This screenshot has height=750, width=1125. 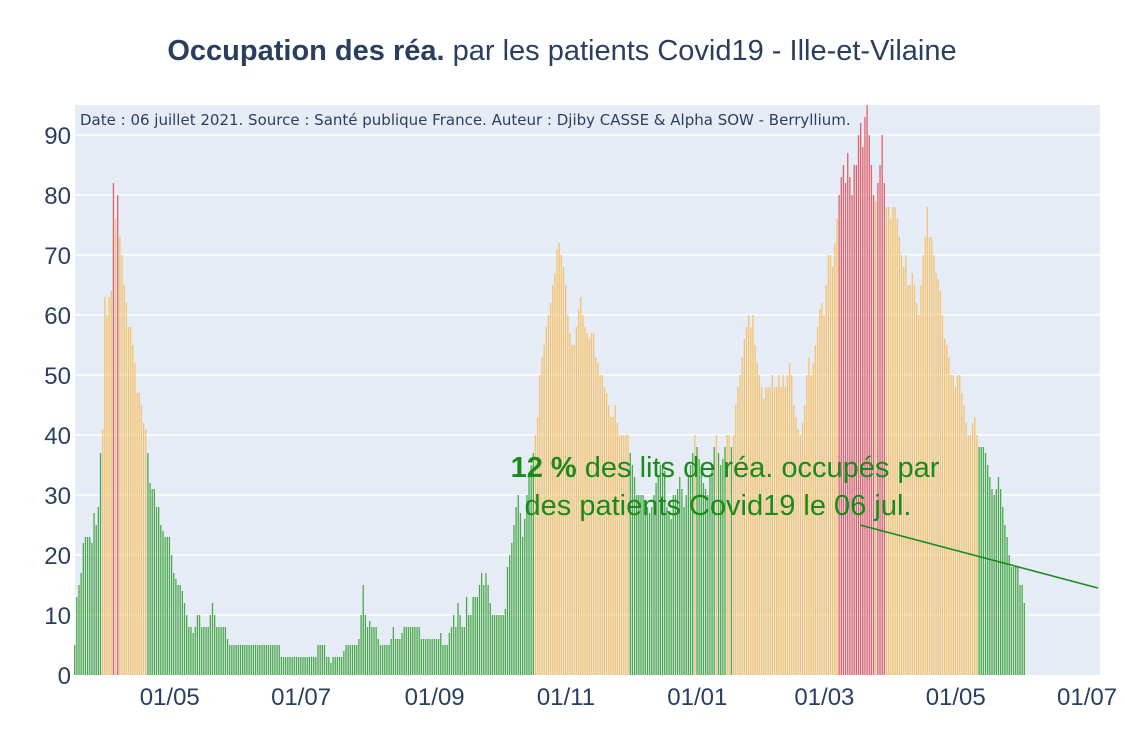 What do you see at coordinates (301, 697) in the screenshot?
I see `x-tick-label: 01/07` at bounding box center [301, 697].